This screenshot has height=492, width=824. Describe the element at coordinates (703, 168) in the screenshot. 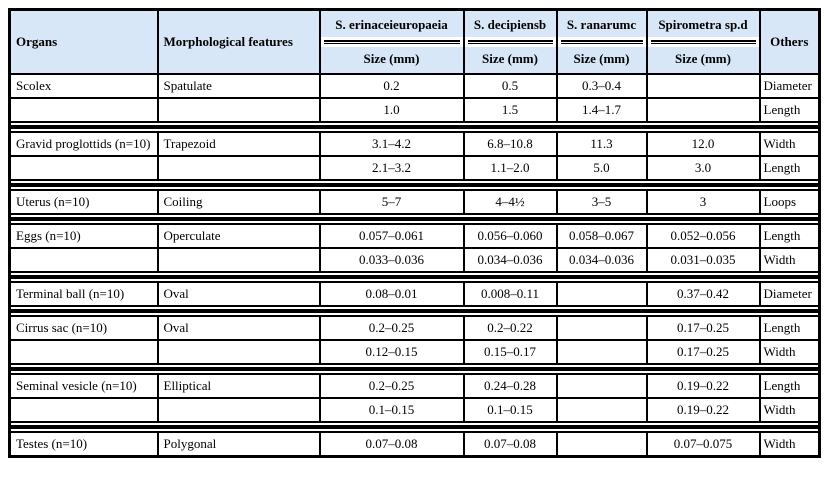

I see `cell-value: 3.0` at that location.